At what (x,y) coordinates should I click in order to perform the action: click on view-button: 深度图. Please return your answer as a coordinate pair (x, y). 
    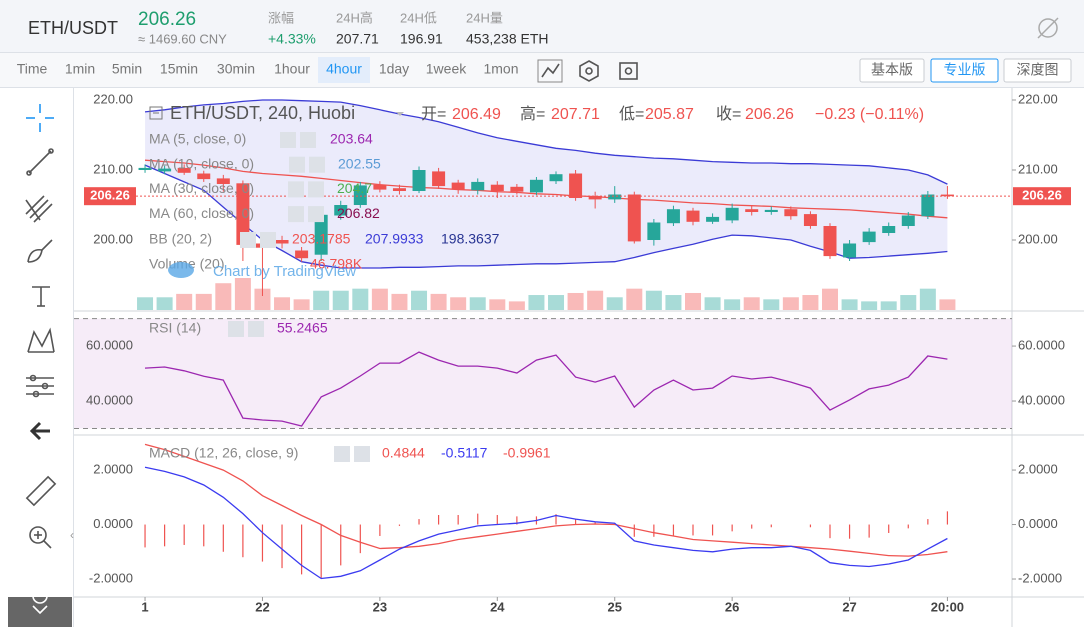
    Looking at the image, I should click on (1038, 70).